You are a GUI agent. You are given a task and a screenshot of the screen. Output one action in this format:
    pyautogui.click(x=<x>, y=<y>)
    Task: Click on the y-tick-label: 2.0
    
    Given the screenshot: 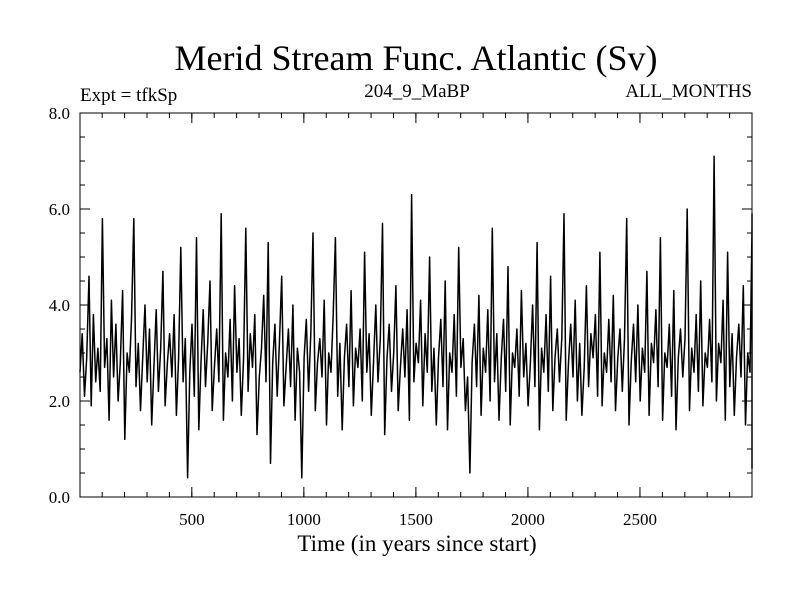 What is the action you would take?
    pyautogui.click(x=59, y=401)
    